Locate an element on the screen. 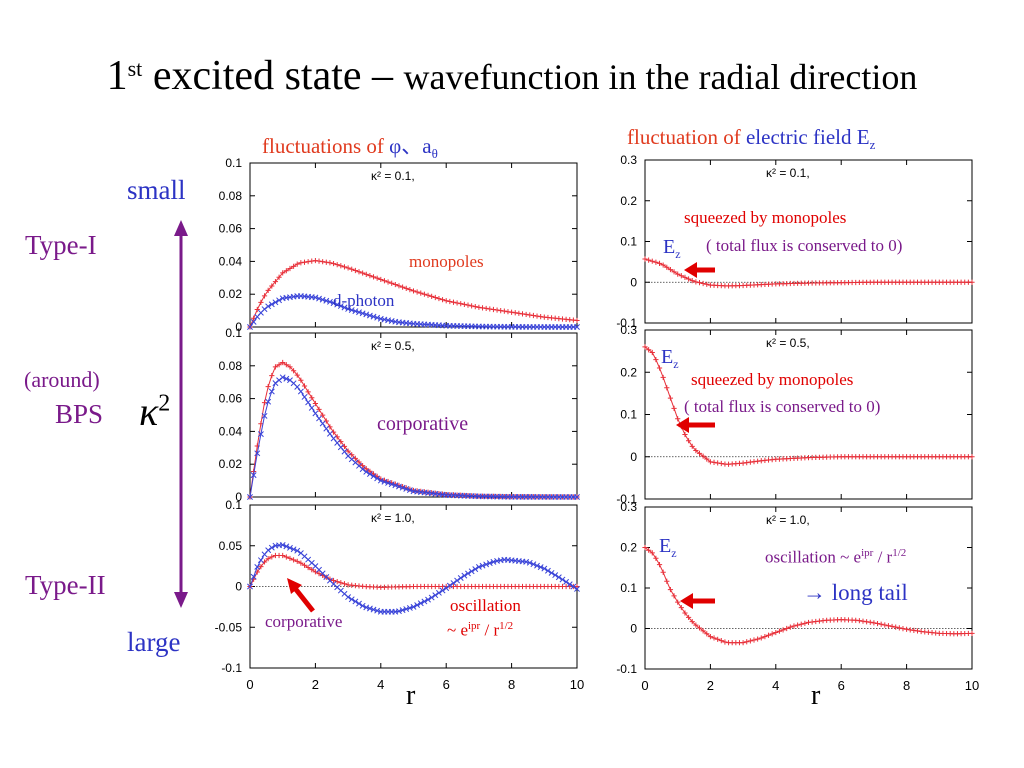  kappa-sup: 2 is located at coordinates (164, 403).